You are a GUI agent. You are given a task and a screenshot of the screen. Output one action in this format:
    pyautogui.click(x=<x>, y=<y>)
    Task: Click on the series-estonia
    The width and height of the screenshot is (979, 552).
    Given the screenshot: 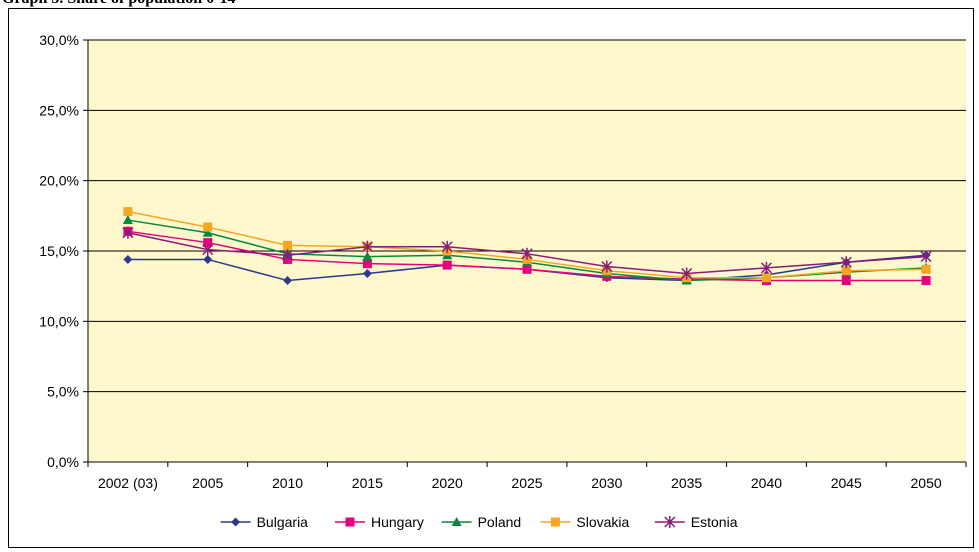 What is the action you would take?
    pyautogui.click(x=527, y=253)
    